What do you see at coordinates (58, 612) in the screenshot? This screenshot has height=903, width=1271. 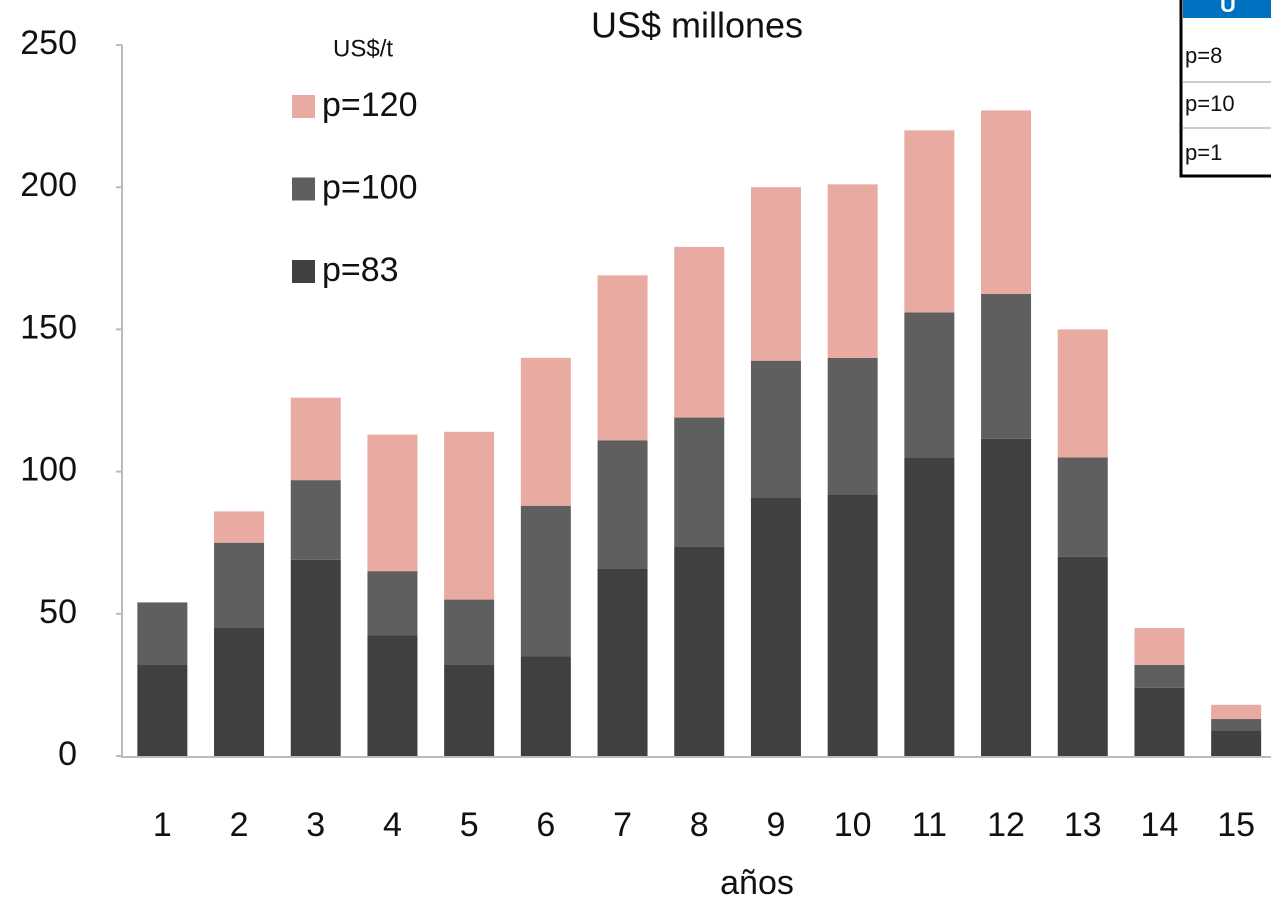 I see `y-tick-label: 50` at bounding box center [58, 612].